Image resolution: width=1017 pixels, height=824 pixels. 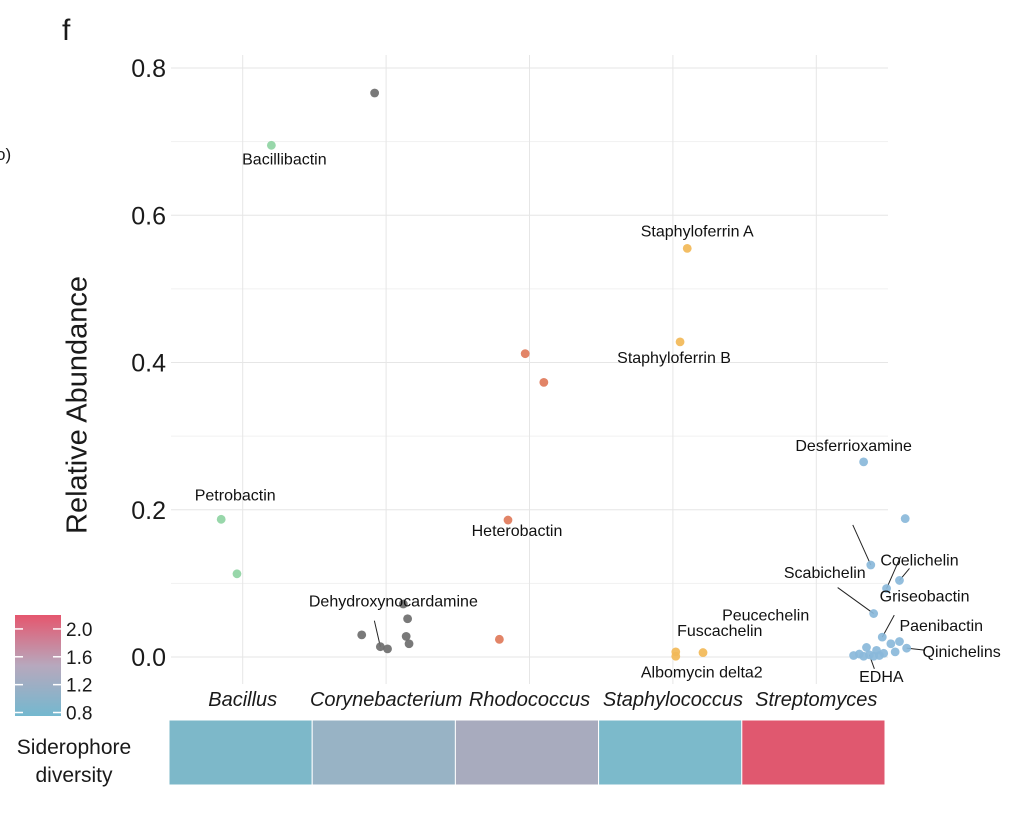 I want to click on point-label-paenibactin: Paenibactin, so click(x=941, y=626).